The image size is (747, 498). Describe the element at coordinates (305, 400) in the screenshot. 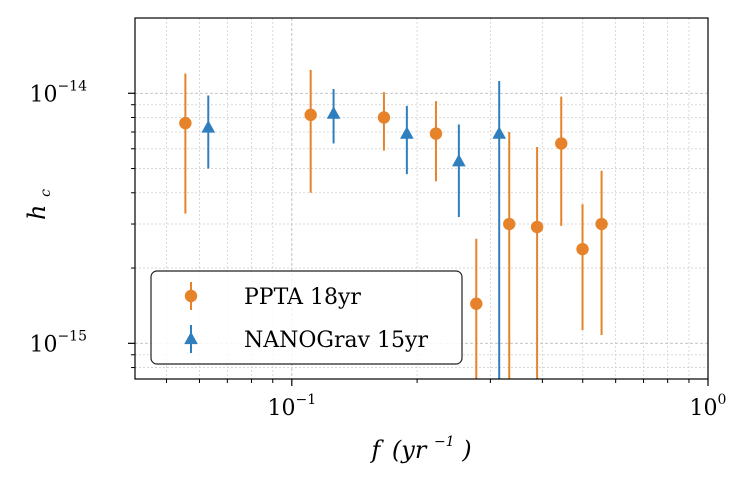

I see `x-tick-label-exp: −1` at that location.